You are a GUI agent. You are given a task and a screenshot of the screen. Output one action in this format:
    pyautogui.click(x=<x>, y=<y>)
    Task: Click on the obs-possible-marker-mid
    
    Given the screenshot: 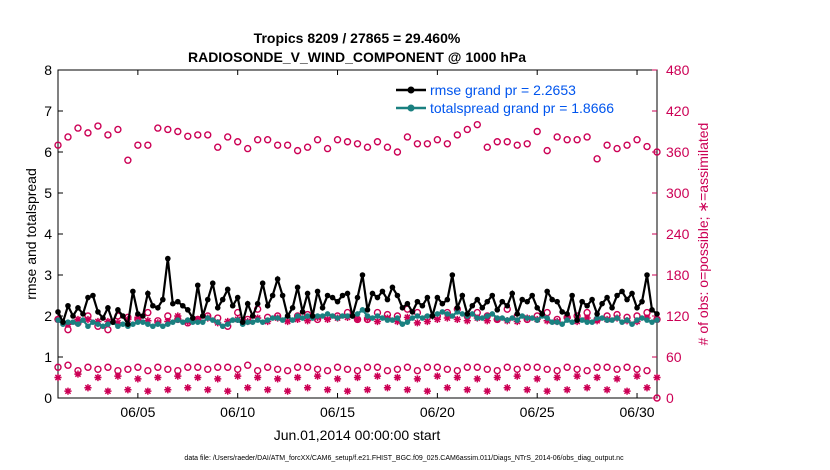 What is the action you would take?
    pyautogui.click(x=148, y=312)
    